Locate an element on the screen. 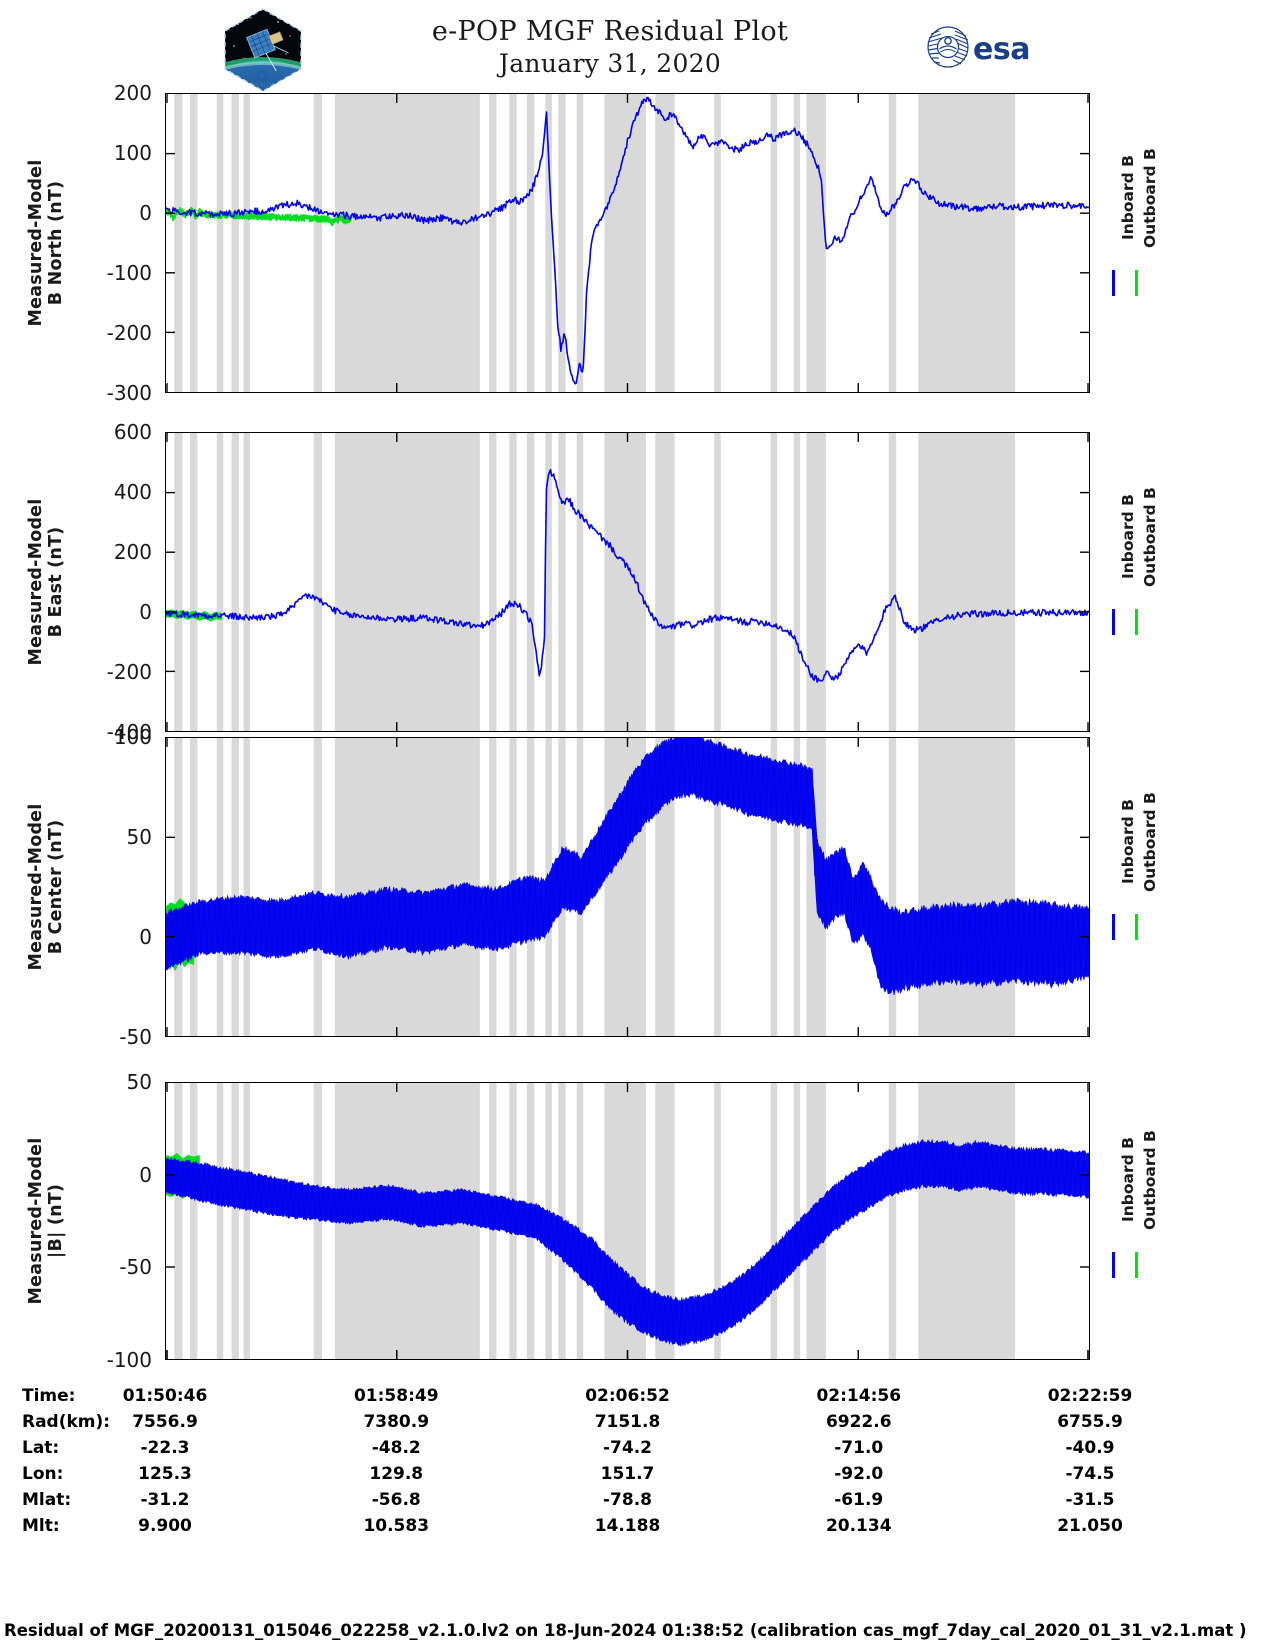 This screenshot has height=1650, width=1275. y-axis-label-line2: |B| (nT) is located at coordinates (56, 1221).